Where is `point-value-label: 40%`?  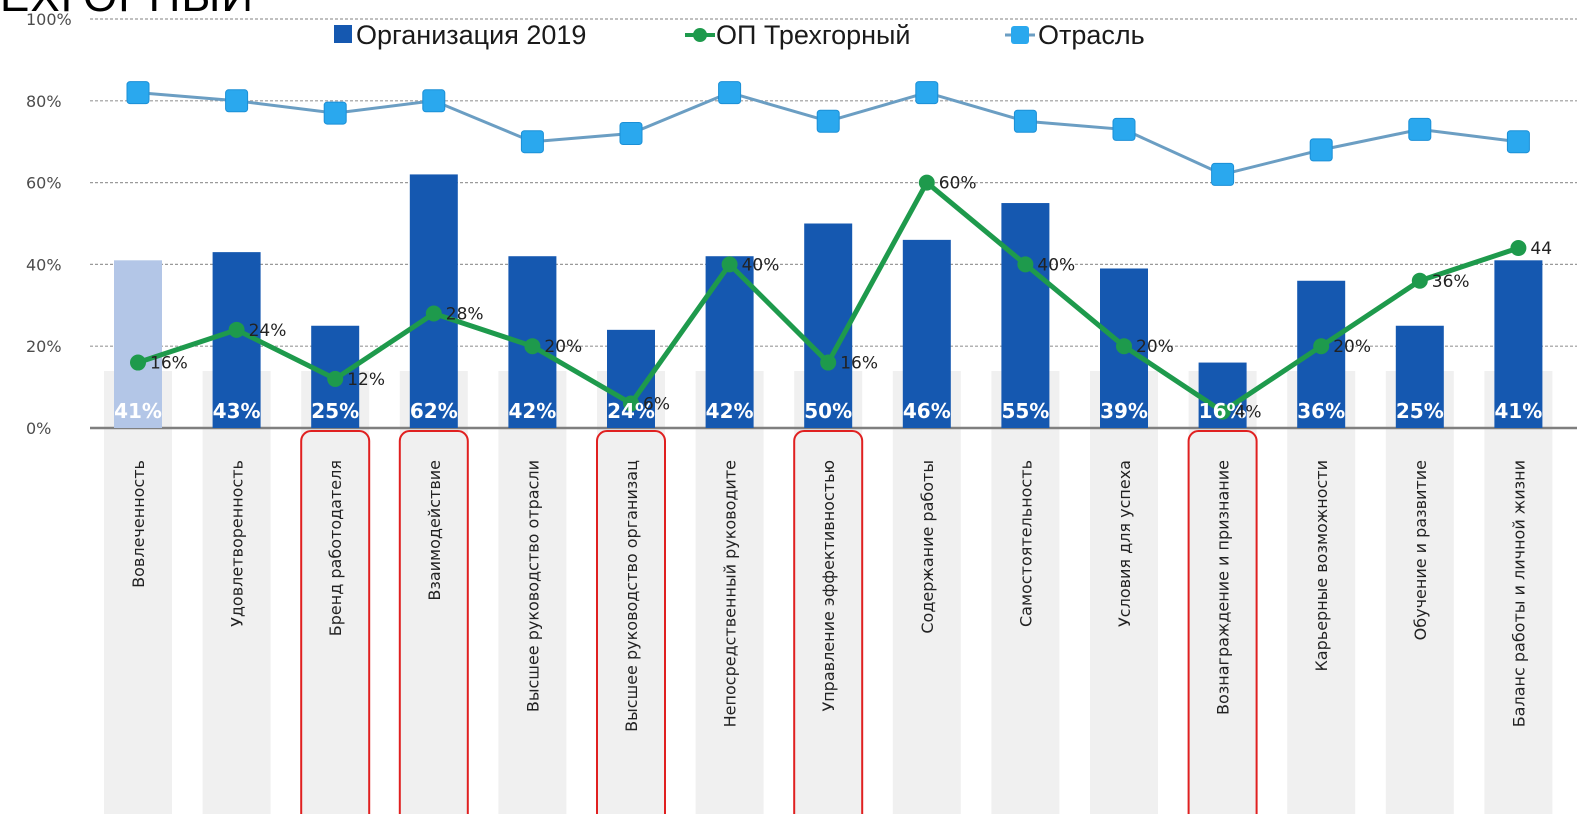 point-value-label: 40% is located at coordinates (761, 265).